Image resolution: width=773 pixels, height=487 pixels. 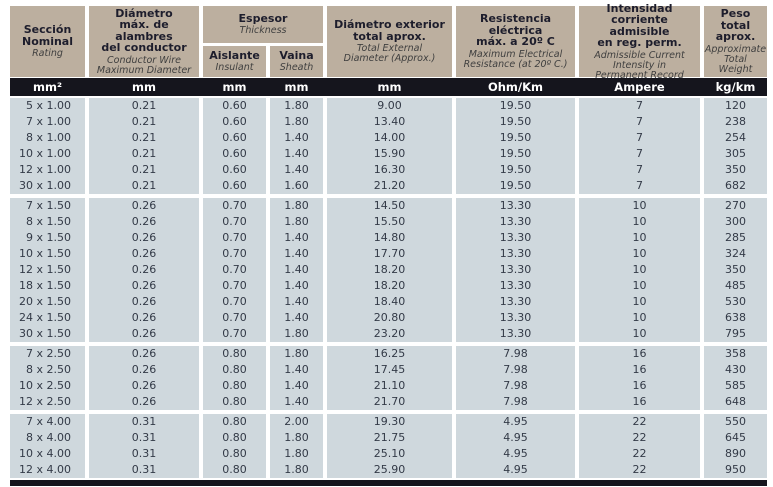 I want to click on unit-peso: kg/km, so click(x=735, y=87).